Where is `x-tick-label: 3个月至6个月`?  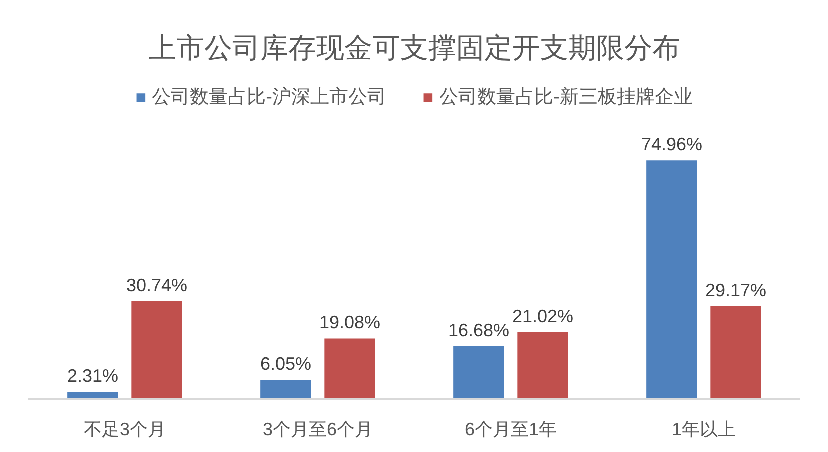 x-tick-label: 3个月至6个月 is located at coordinates (318, 430).